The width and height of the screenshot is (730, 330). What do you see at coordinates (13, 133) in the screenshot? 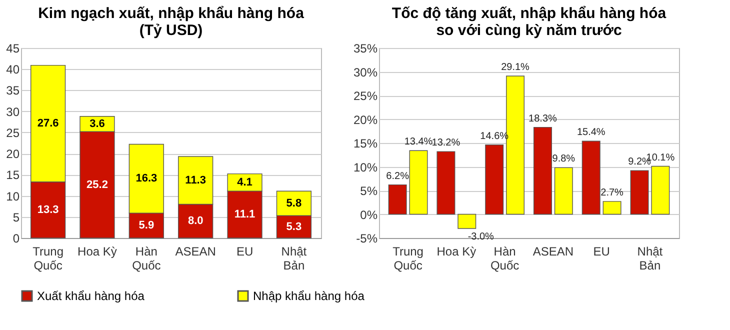
I see `y-tick-label: 25` at bounding box center [13, 133].